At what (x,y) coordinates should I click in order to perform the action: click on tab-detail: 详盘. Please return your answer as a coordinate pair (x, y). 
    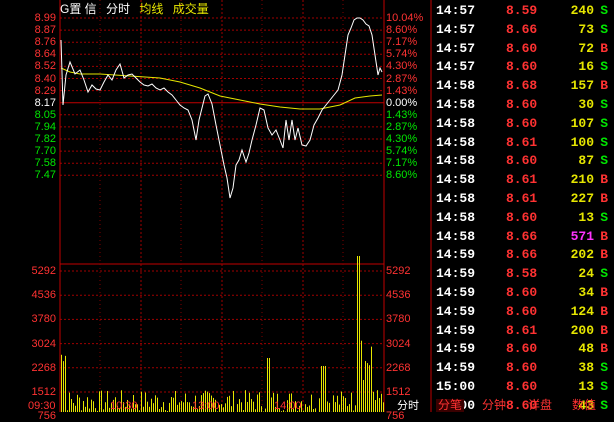
    Looking at the image, I should click on (540, 405).